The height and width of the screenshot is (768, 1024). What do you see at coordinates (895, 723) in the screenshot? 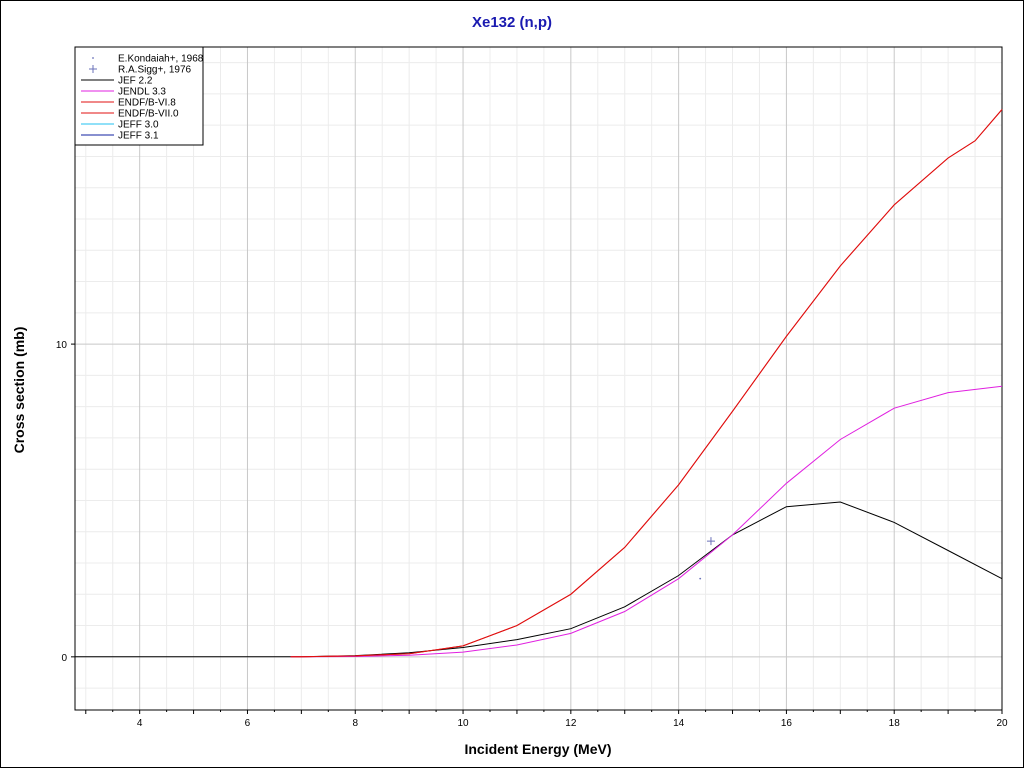
I see `x-tick-label: 18` at bounding box center [895, 723].